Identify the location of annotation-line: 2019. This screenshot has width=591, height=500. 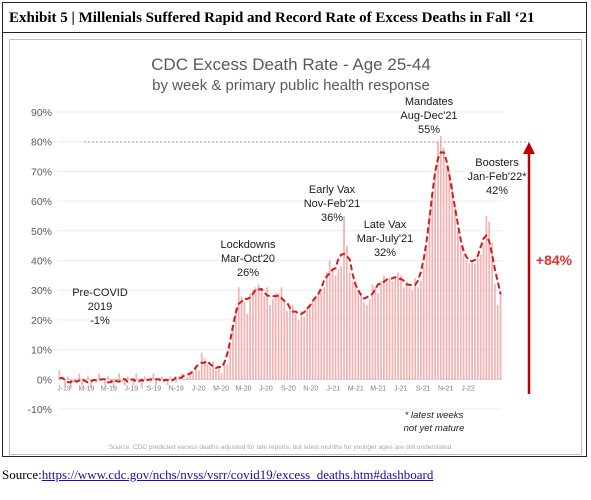
(100, 307).